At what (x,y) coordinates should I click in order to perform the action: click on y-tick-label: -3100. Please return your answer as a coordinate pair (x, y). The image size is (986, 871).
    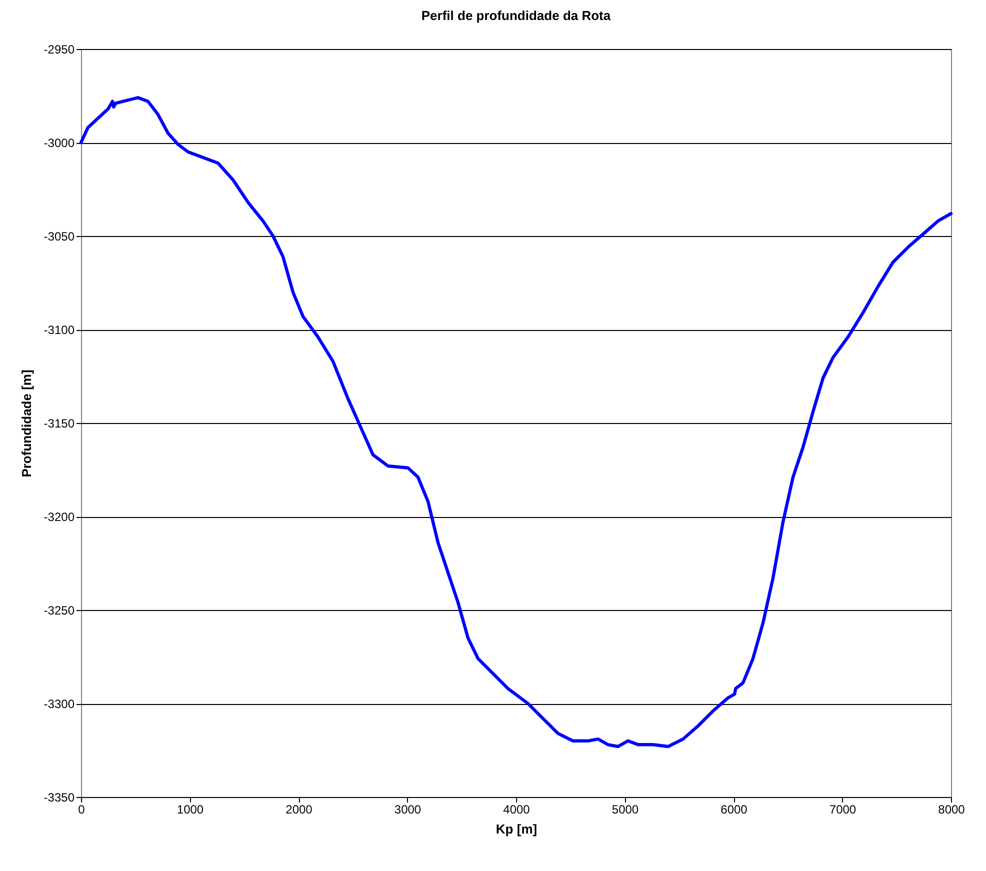
    Looking at the image, I should click on (59, 330).